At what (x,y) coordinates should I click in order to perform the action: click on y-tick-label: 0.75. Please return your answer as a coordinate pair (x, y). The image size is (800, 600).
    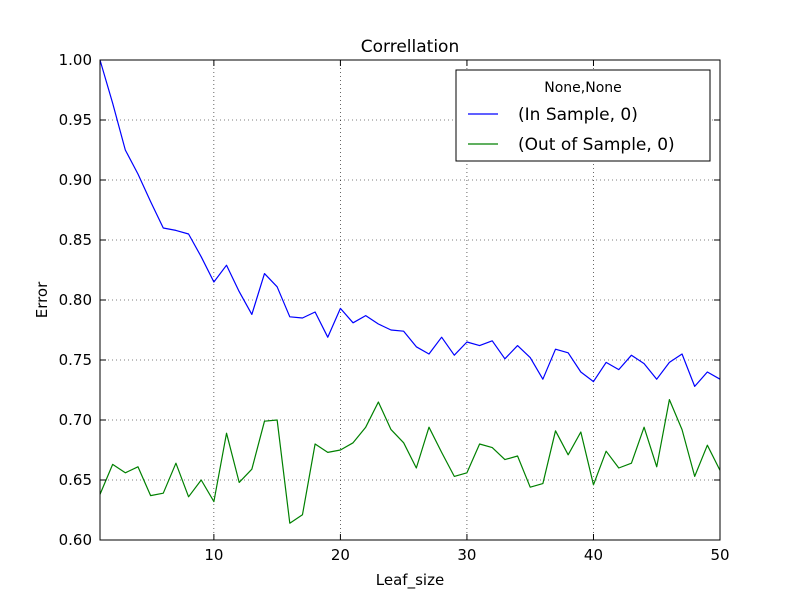
    Looking at the image, I should click on (75, 360).